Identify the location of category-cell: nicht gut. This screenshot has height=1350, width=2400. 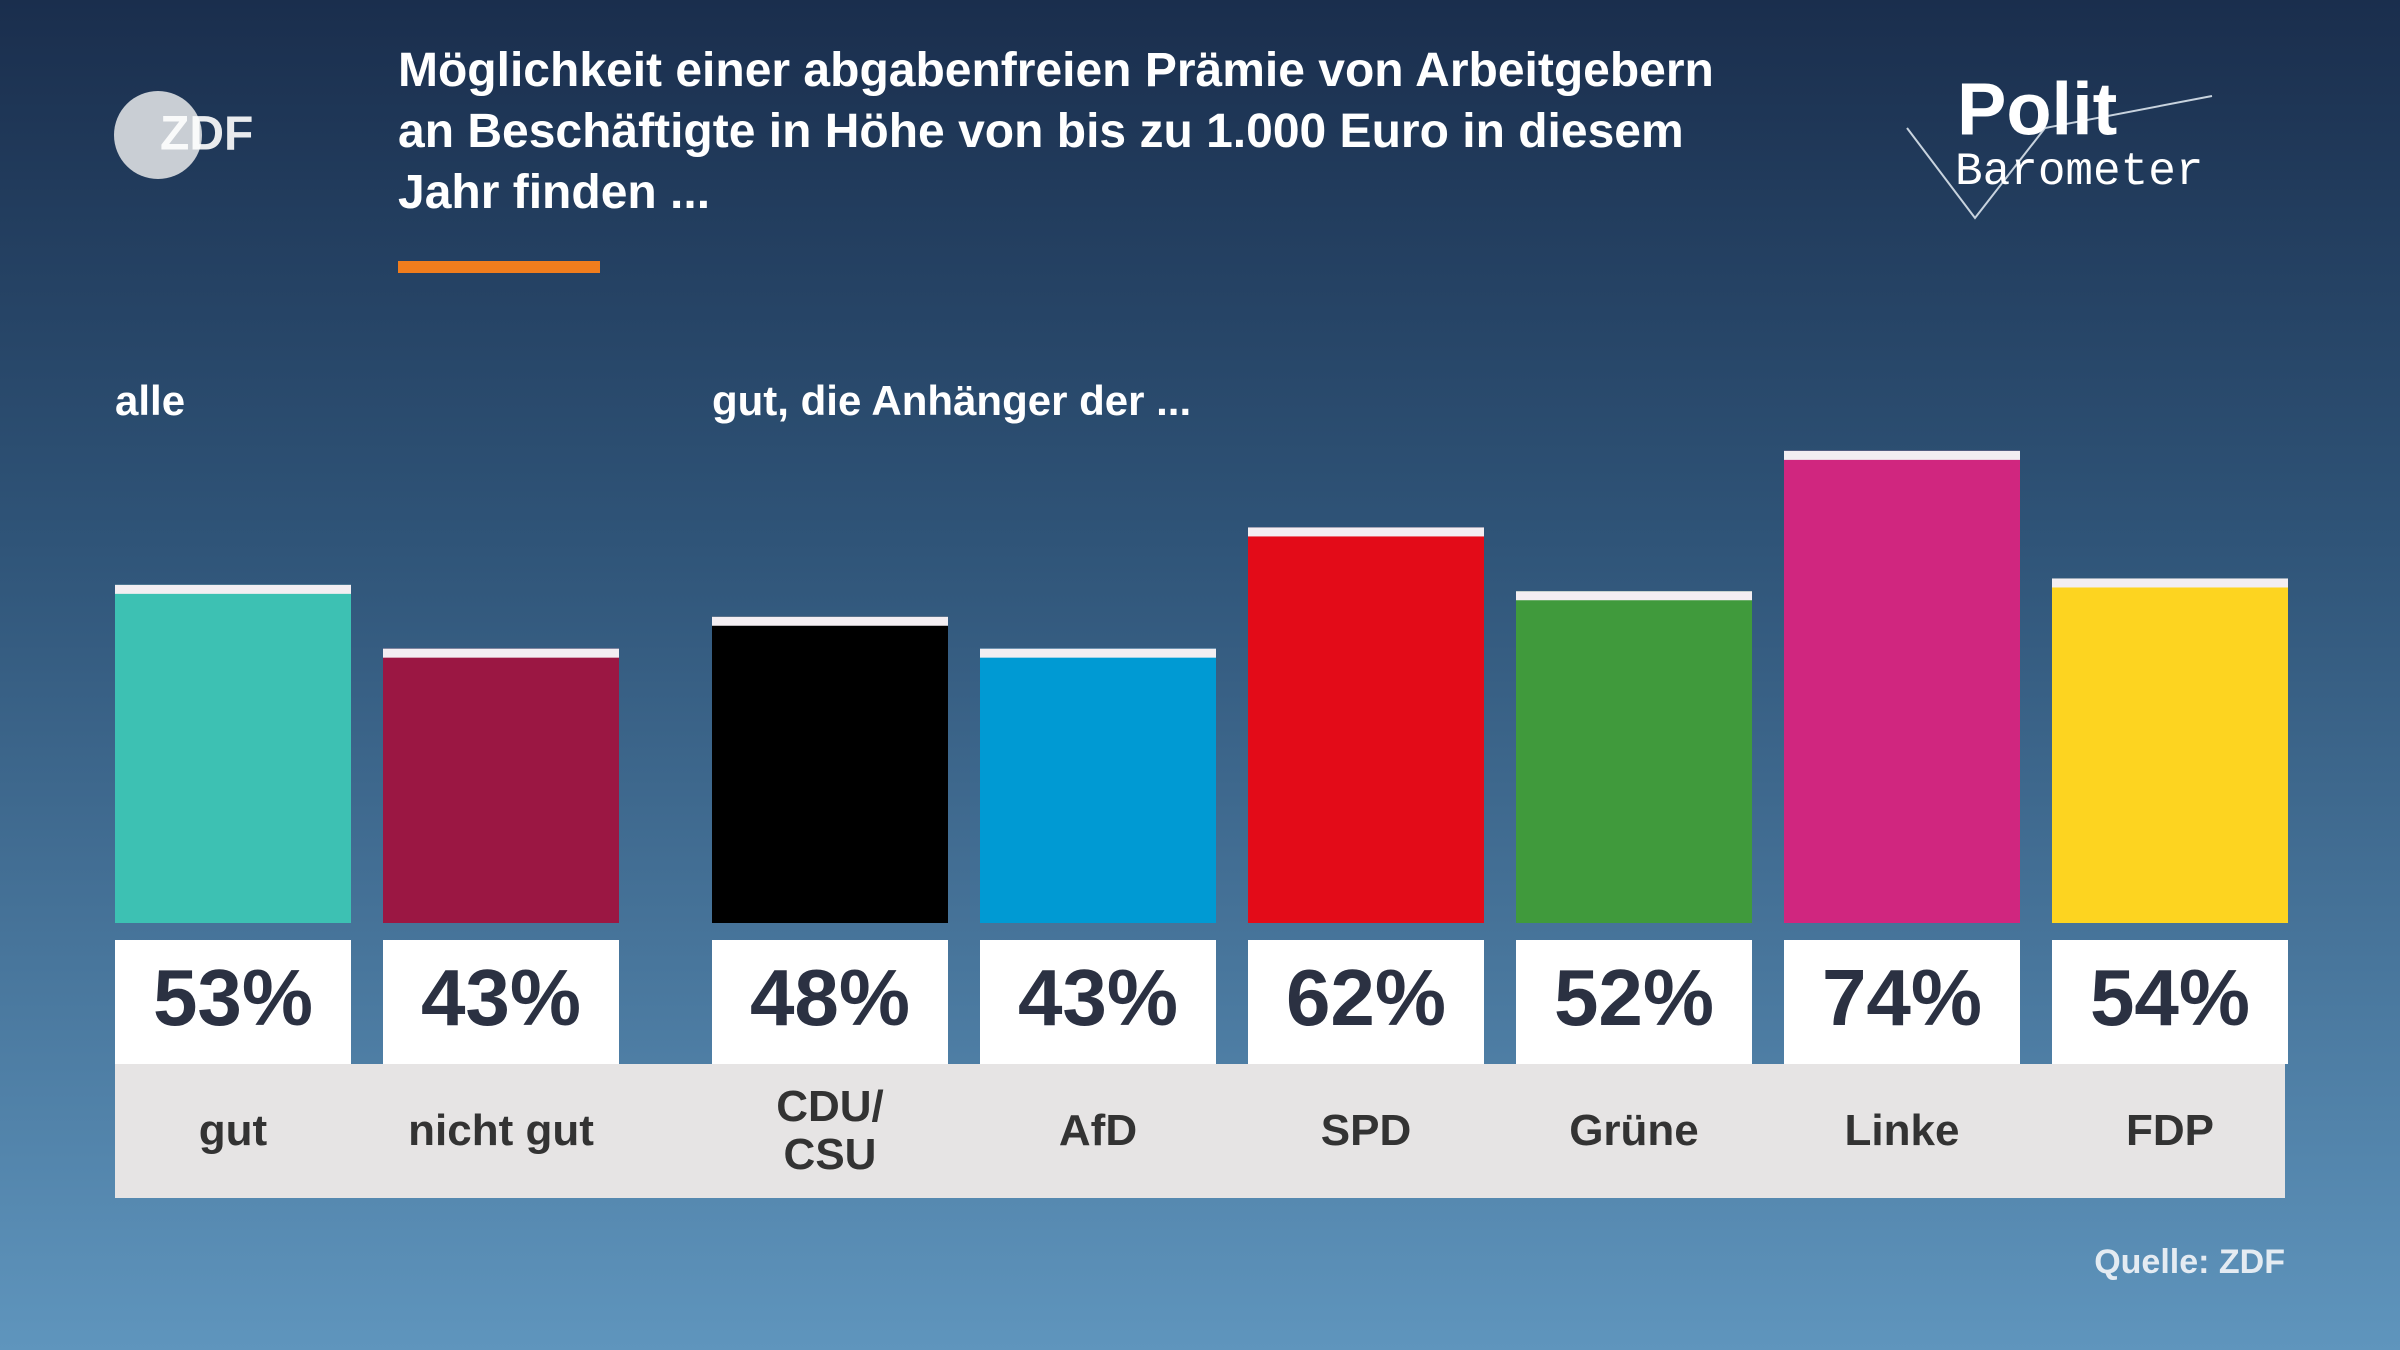
(501, 1131).